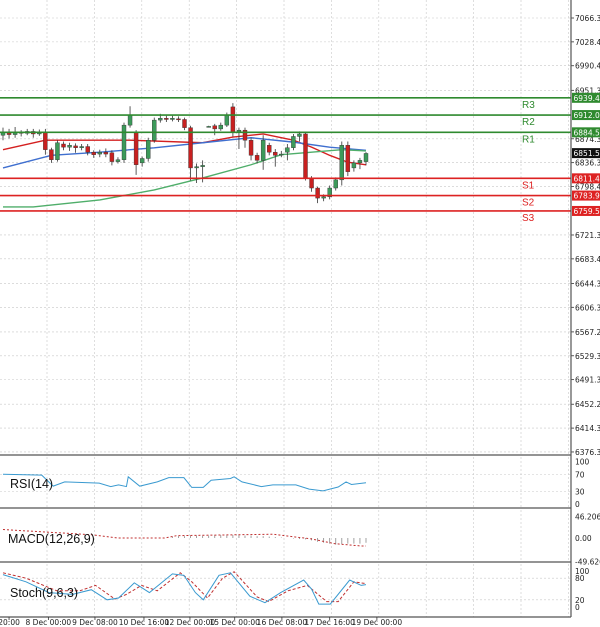 The width and height of the screenshot is (600, 627). Describe the element at coordinates (587, 452) in the screenshot. I see `price-tick-label: 6376.35` at that location.